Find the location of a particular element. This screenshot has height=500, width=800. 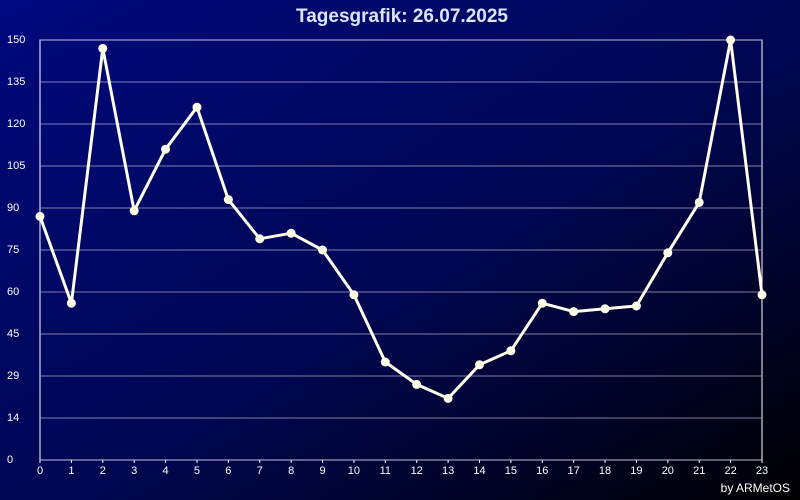

x-tick-label: 20 is located at coordinates (668, 471).